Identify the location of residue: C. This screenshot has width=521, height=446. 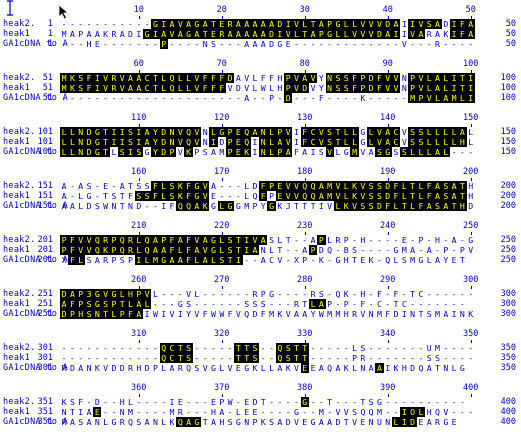
(396, 142).